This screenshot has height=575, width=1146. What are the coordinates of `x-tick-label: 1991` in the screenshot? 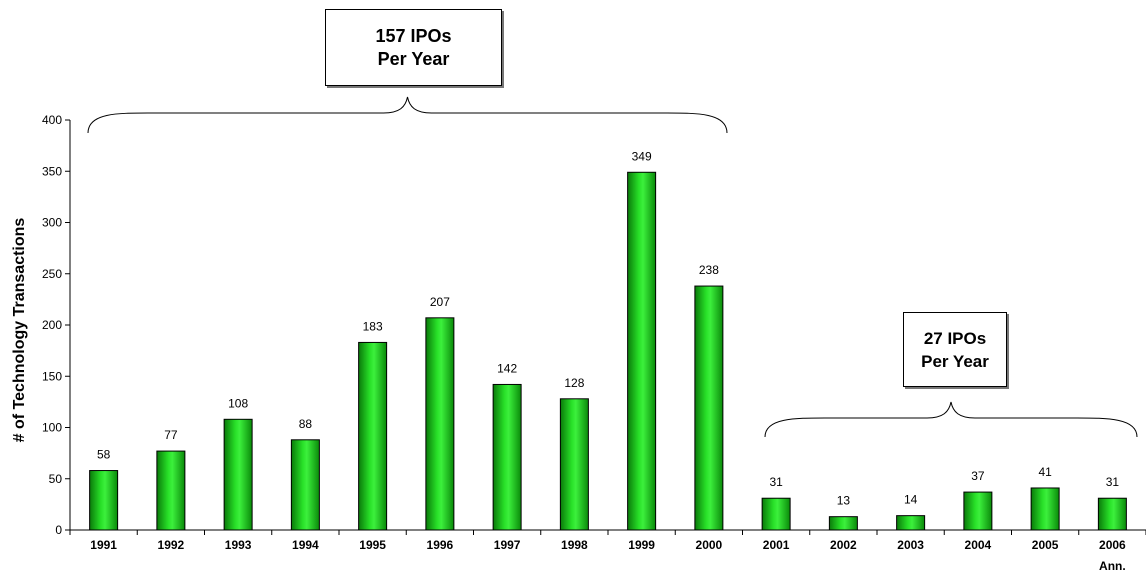 It's located at (103, 545).